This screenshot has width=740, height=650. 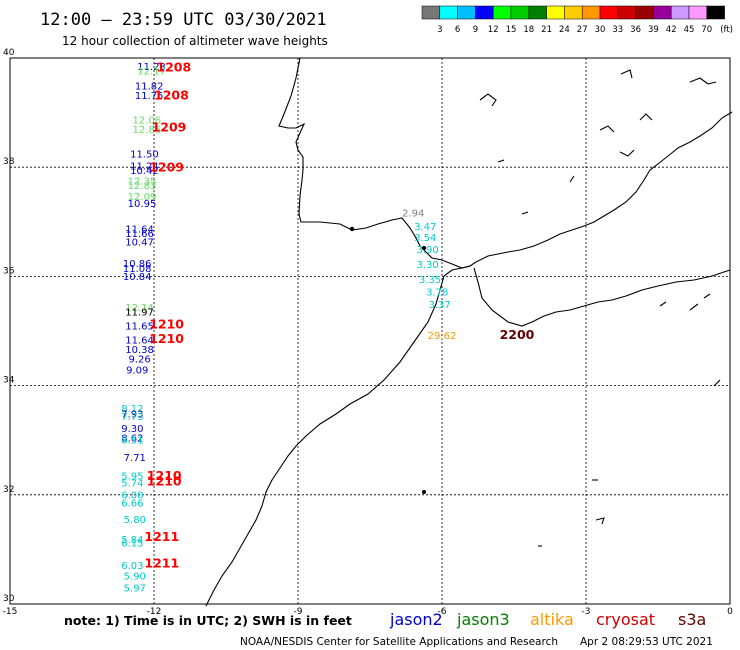 What do you see at coordinates (517, 334) in the screenshot?
I see `pass-time-label: 2200` at bounding box center [517, 334].